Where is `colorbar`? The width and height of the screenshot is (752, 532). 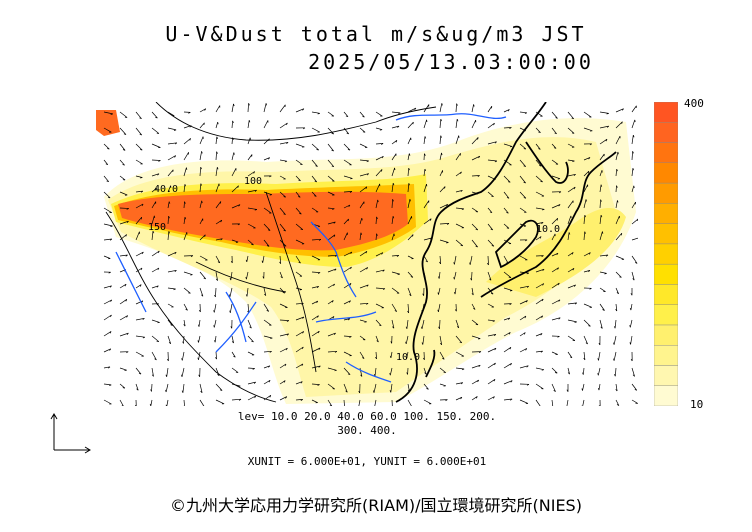
colorbar is located at coordinates (666, 254).